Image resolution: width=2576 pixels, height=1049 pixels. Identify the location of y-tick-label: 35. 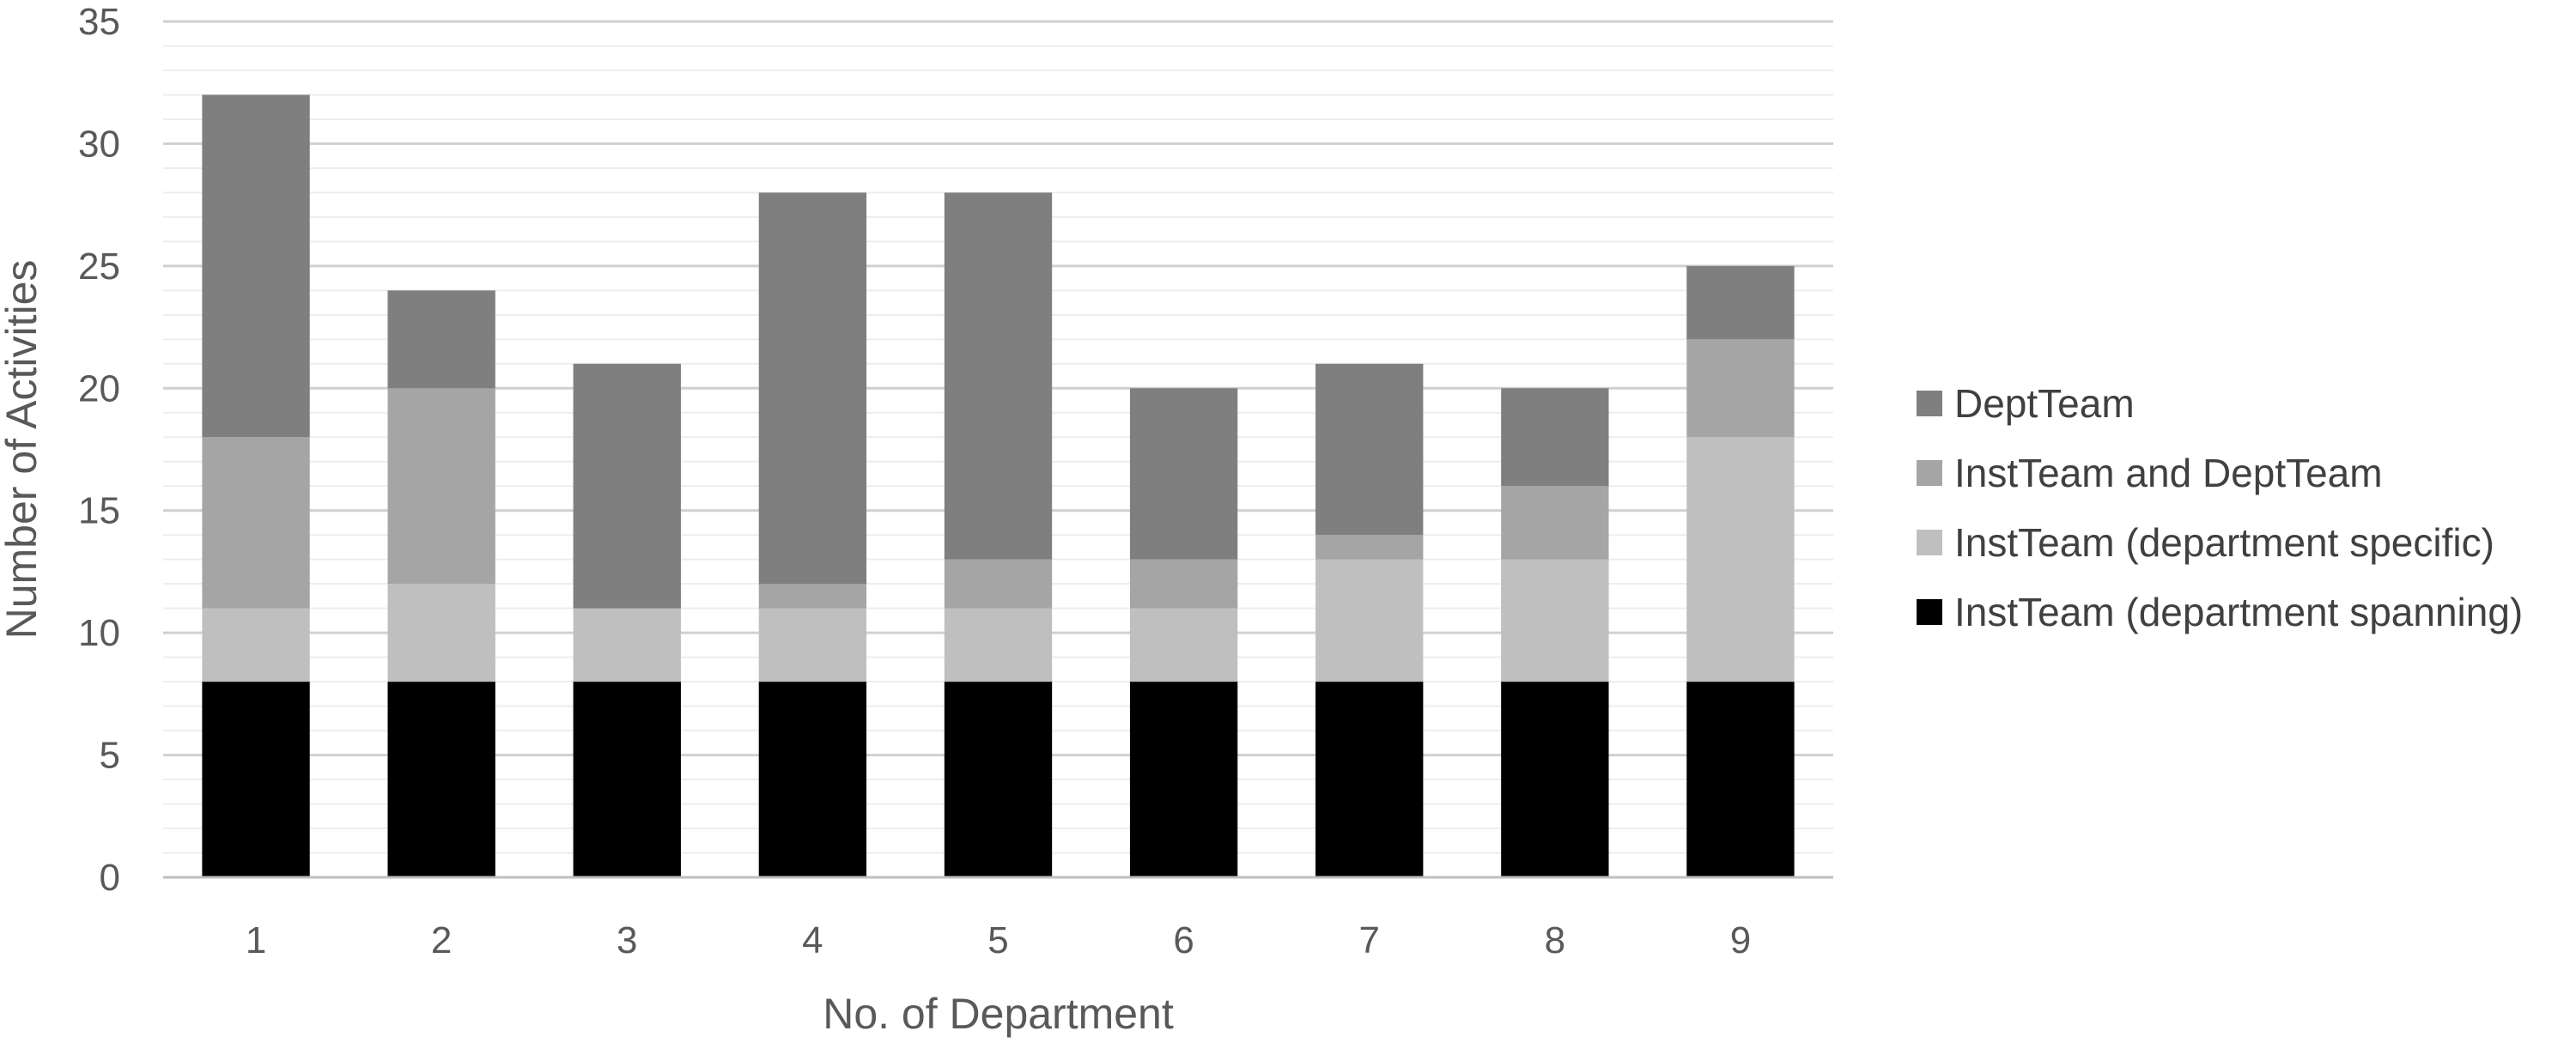
(99, 22).